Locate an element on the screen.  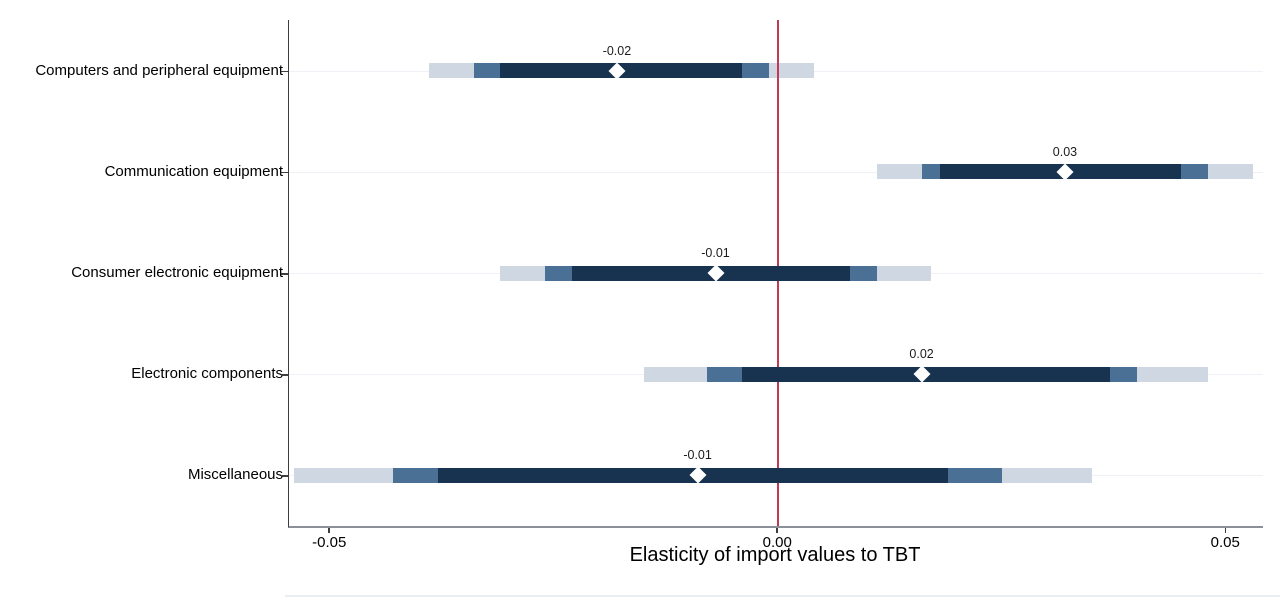
category-label: Miscellaneous is located at coordinates (235, 475).